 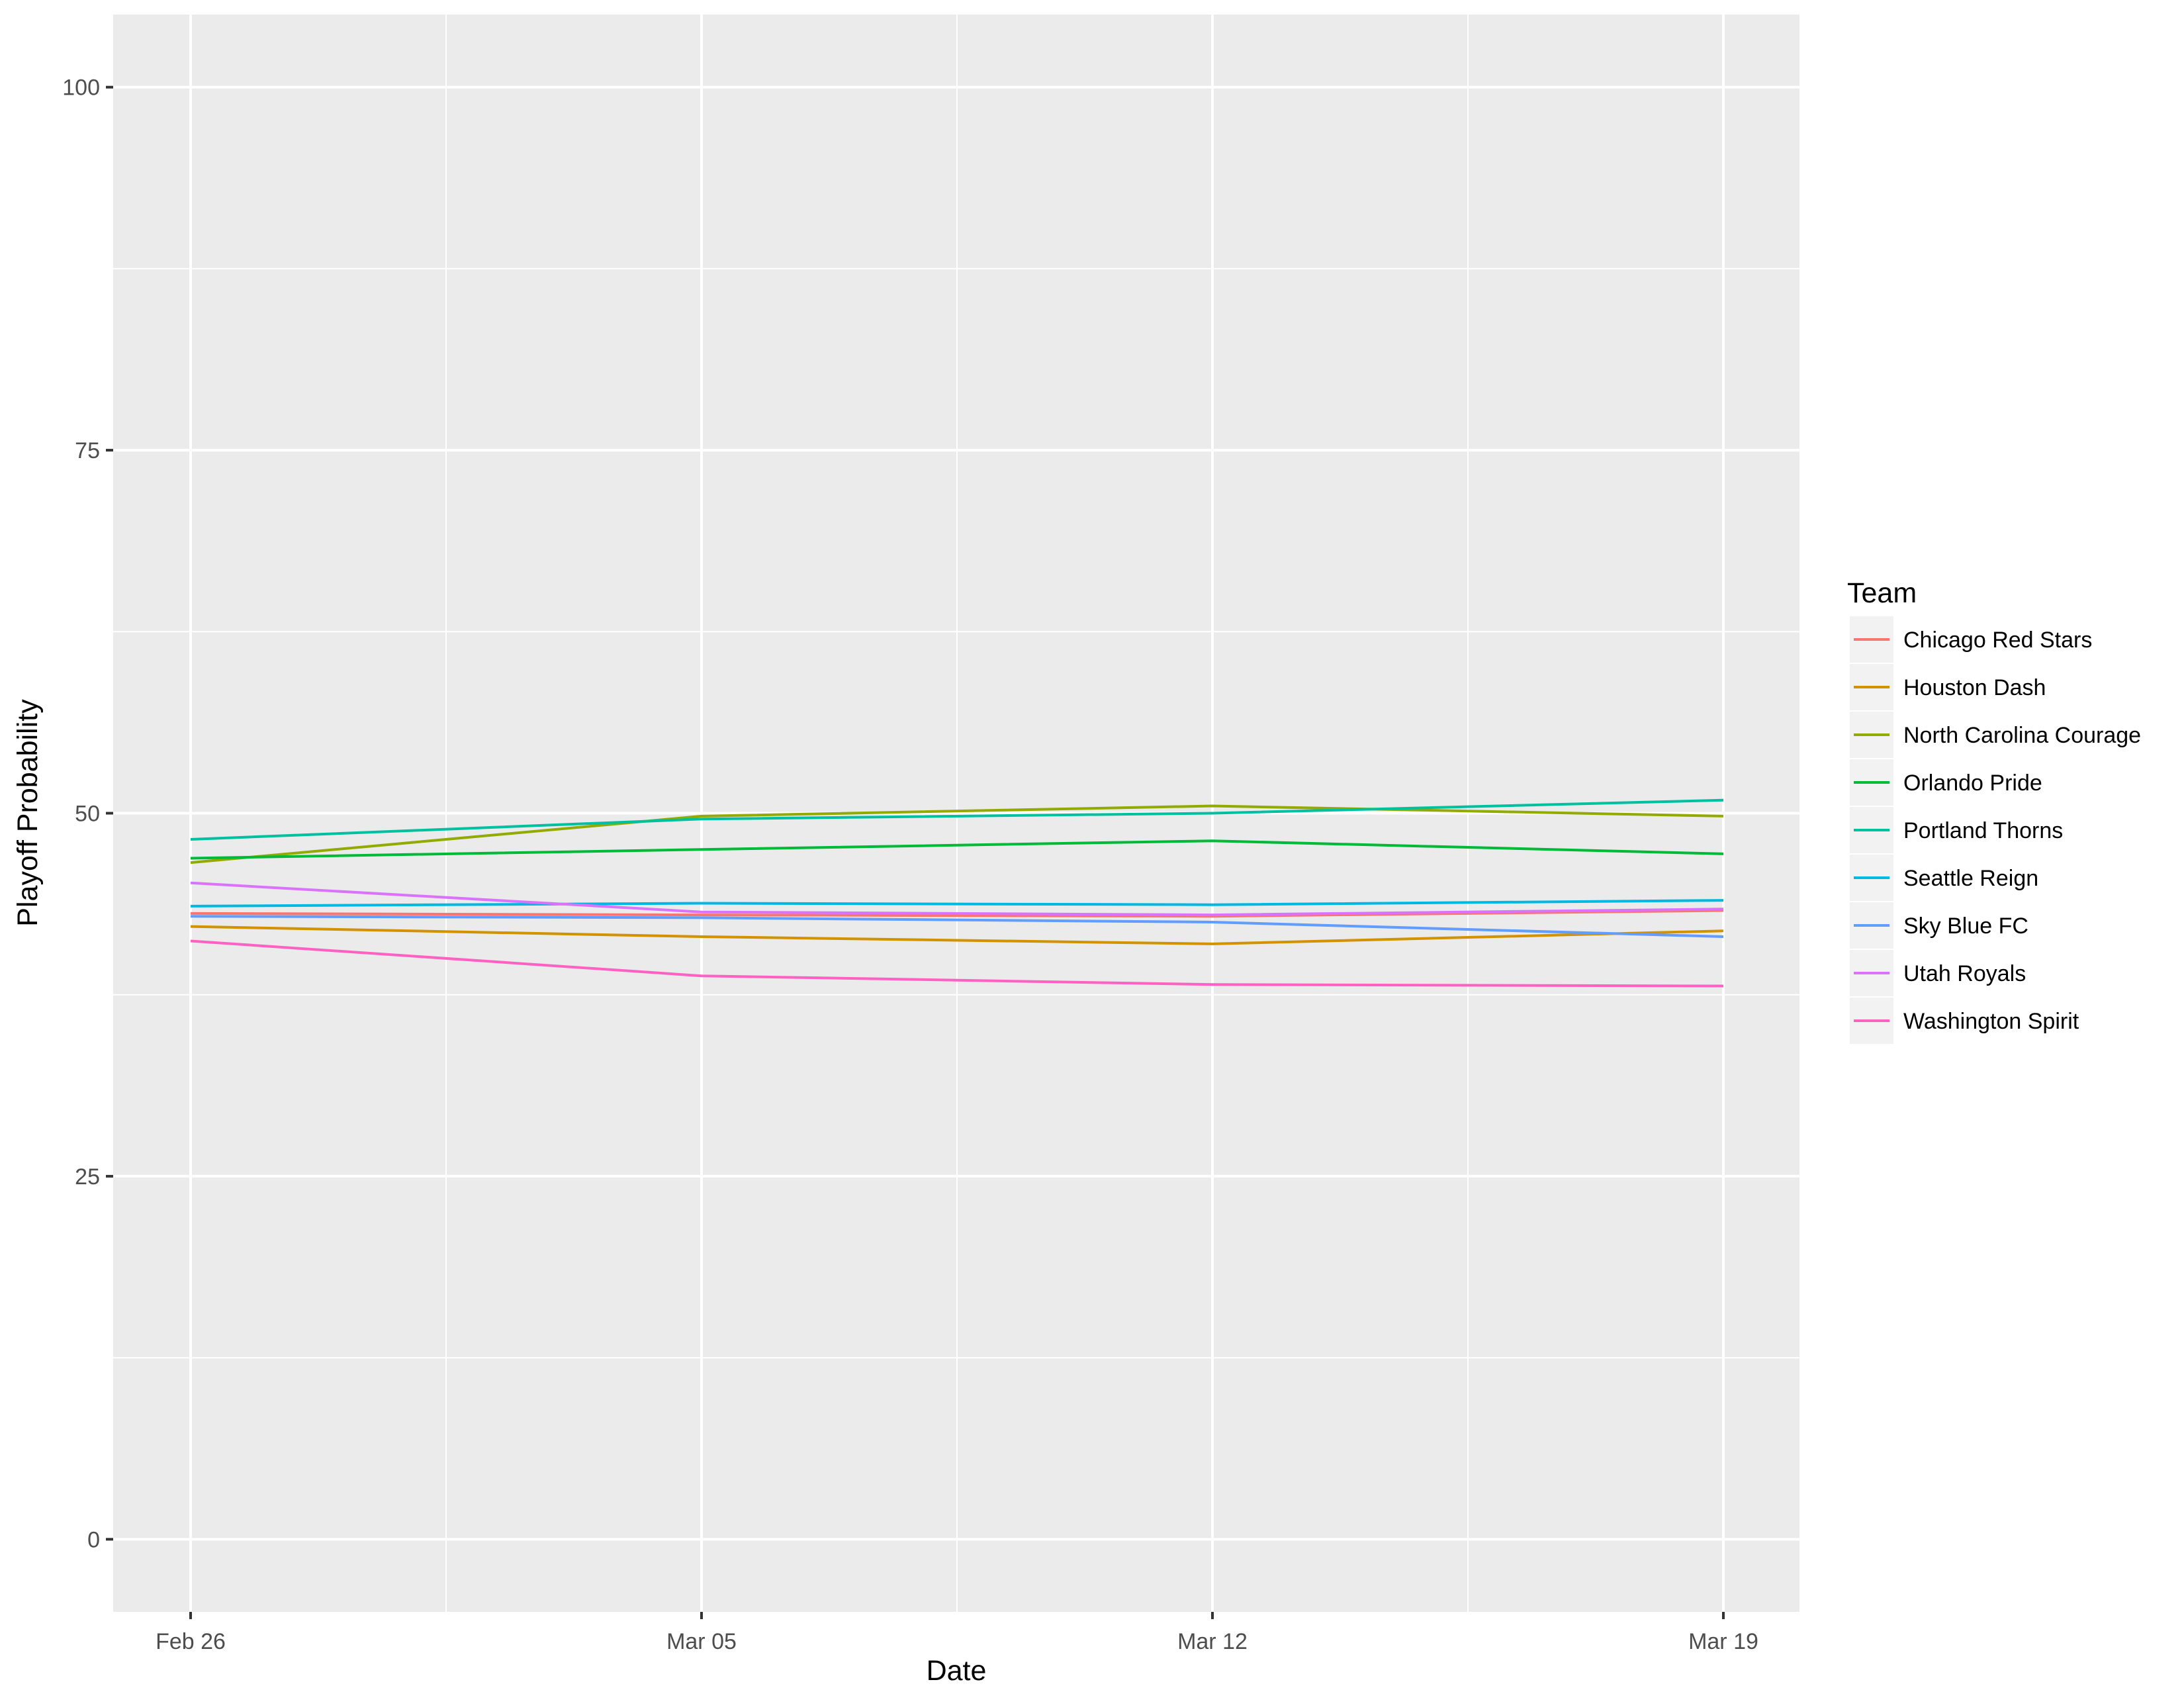 I want to click on series-line-north-carolina-courage, so click(x=957, y=834).